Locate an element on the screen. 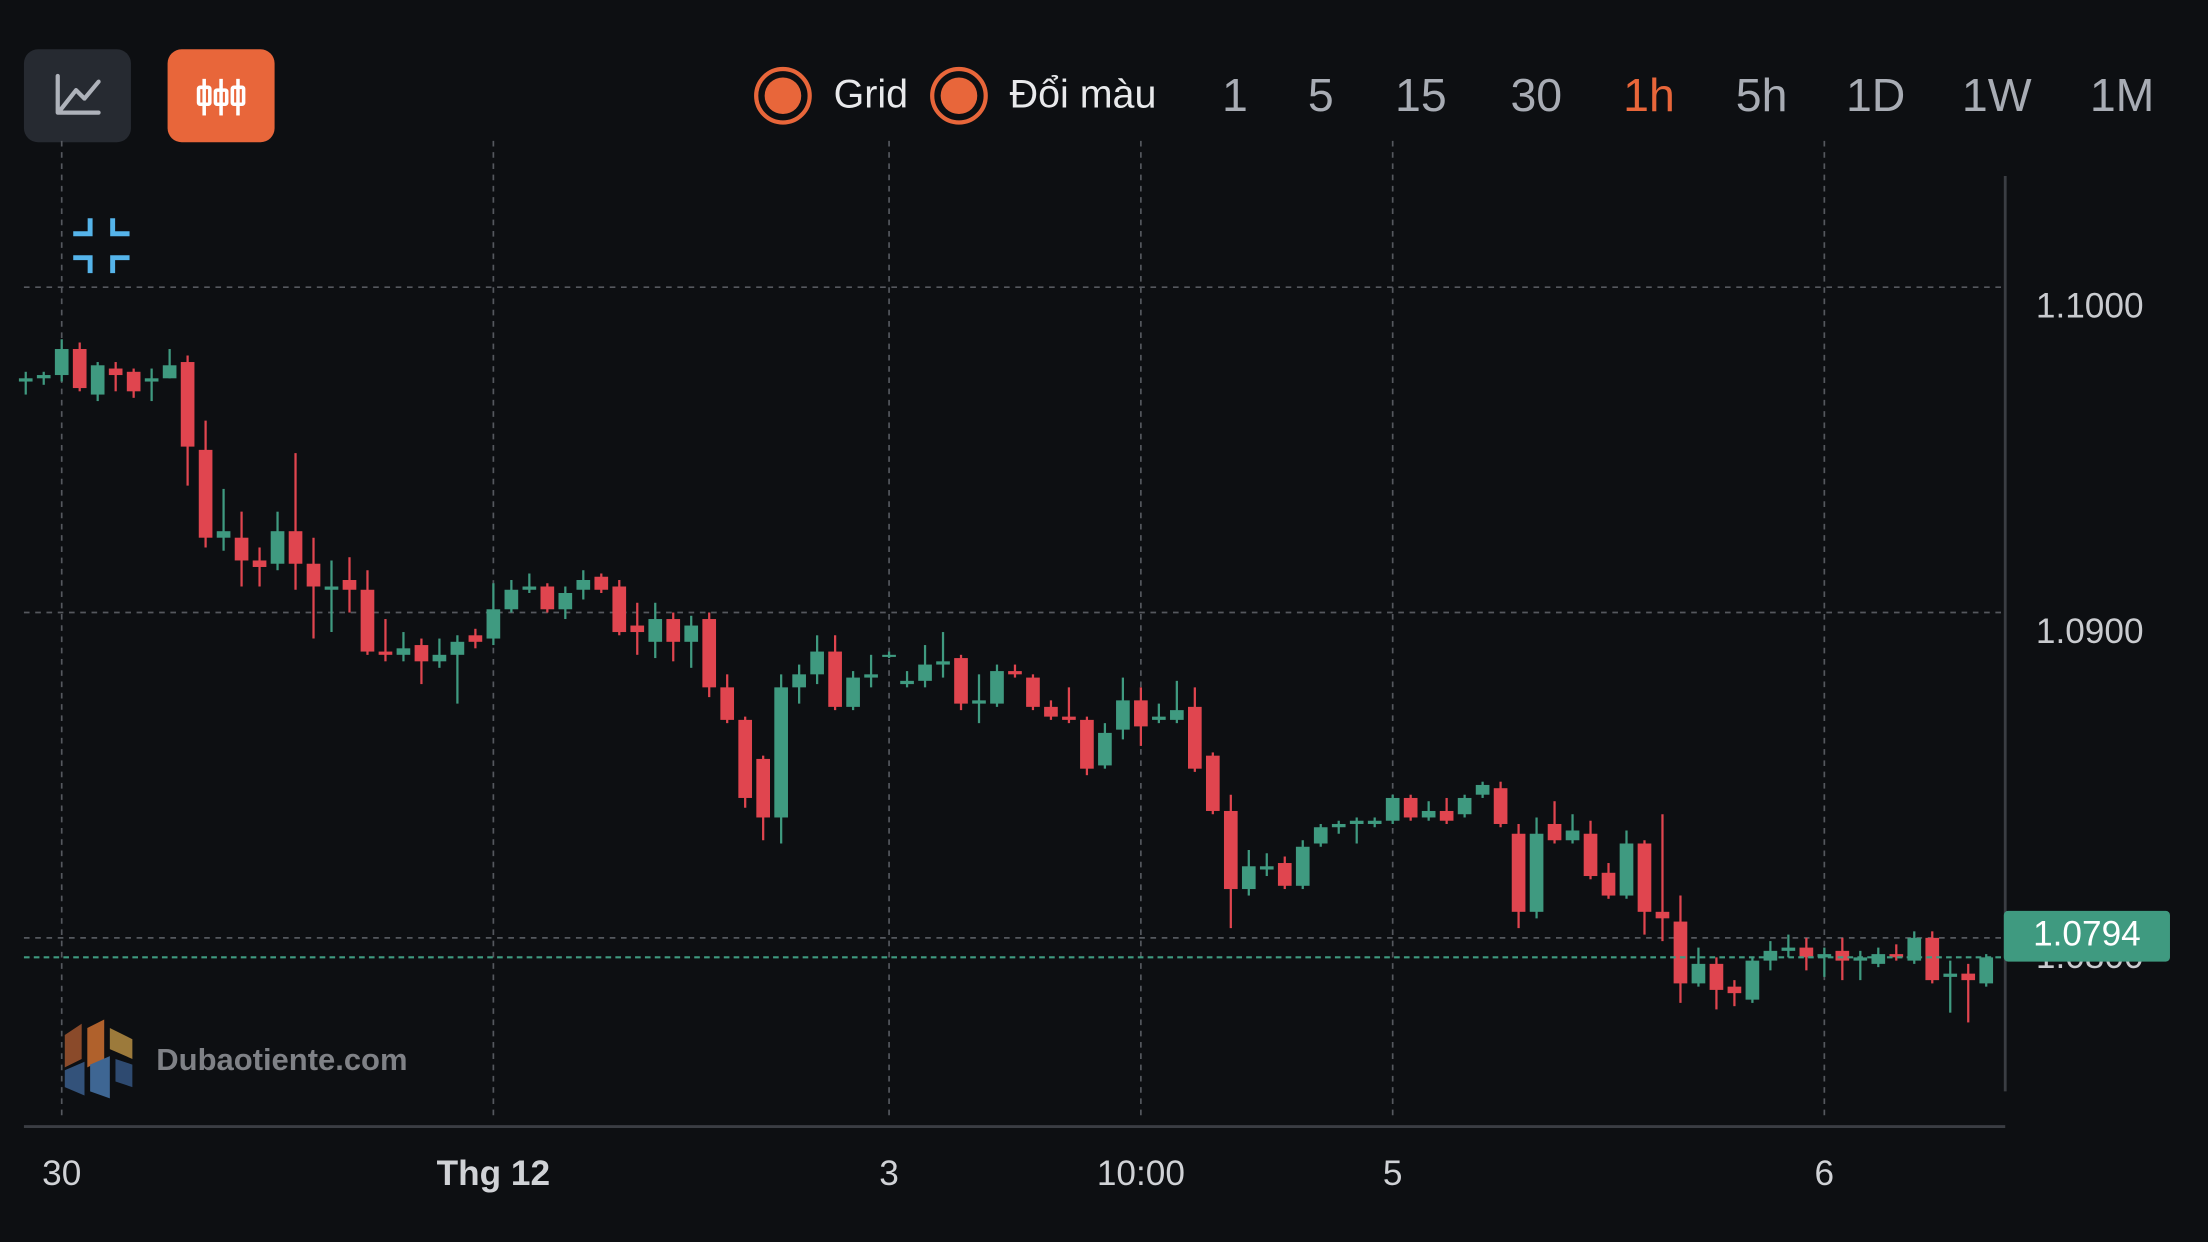  x-tick-label: 3 is located at coordinates (889, 1173).